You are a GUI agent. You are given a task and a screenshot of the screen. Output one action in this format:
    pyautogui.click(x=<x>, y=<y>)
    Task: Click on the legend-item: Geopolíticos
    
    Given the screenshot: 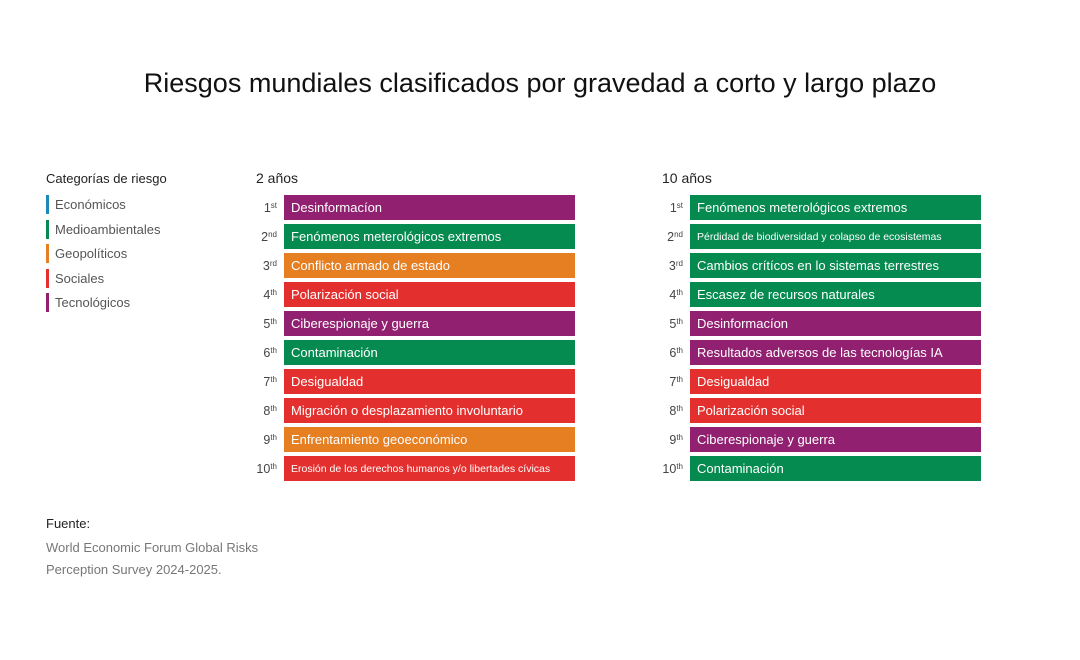 What is the action you would take?
    pyautogui.click(x=106, y=253)
    